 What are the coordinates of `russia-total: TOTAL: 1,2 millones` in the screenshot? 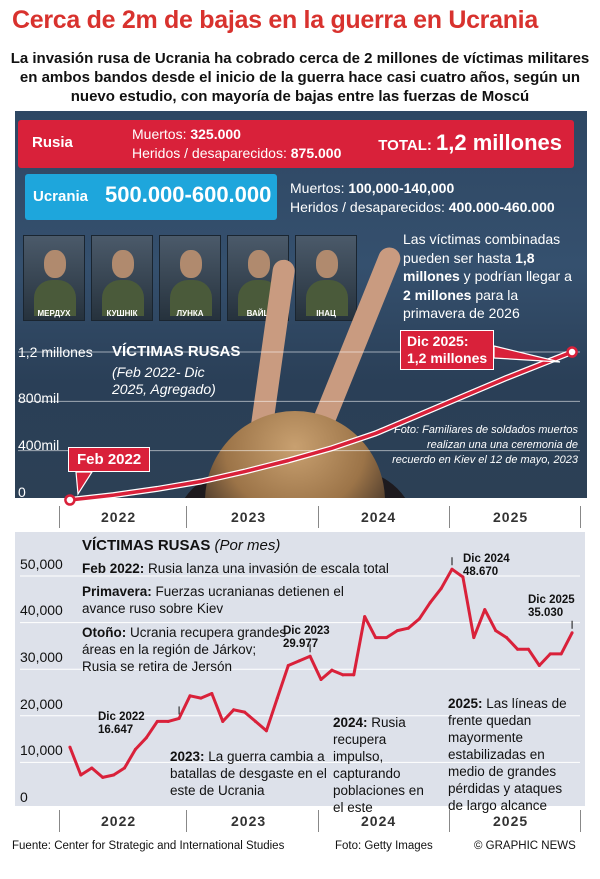 It's located at (470, 143).